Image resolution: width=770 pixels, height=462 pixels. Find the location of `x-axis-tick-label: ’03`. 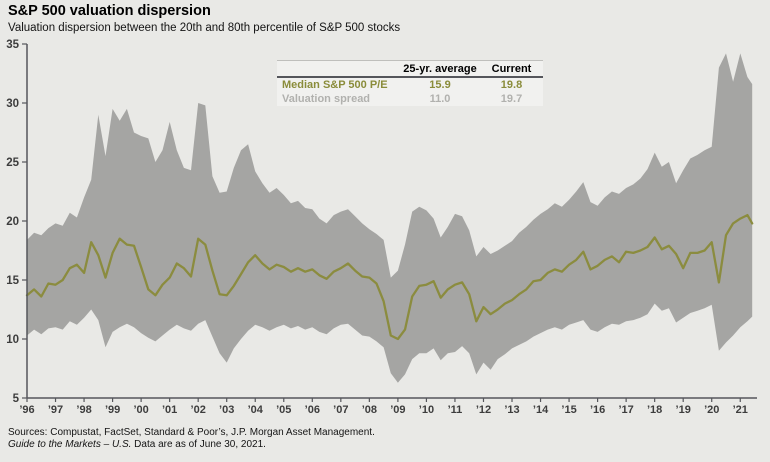

x-axis-tick-label: ’03 is located at coordinates (226, 410).